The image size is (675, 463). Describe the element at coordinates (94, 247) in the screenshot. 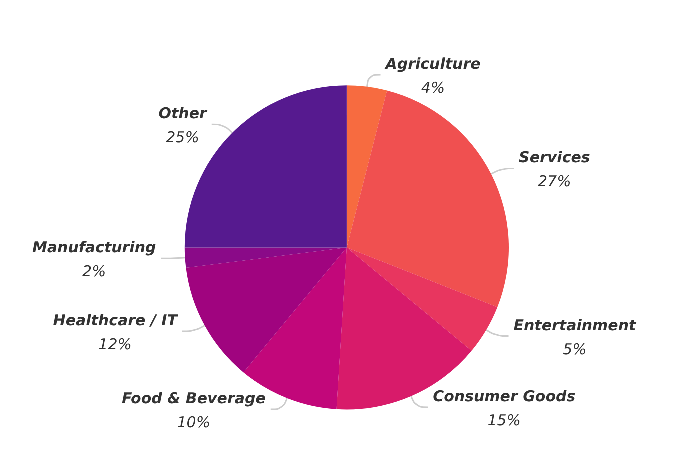

I see `slice-label: Manufacturing` at that location.